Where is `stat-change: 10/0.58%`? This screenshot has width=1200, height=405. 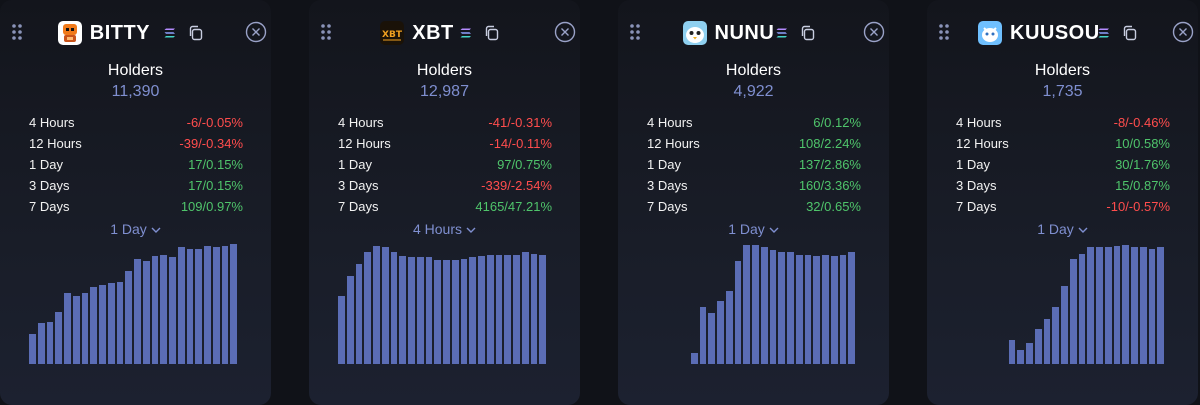
stat-change: 10/0.58% is located at coordinates (1142, 143).